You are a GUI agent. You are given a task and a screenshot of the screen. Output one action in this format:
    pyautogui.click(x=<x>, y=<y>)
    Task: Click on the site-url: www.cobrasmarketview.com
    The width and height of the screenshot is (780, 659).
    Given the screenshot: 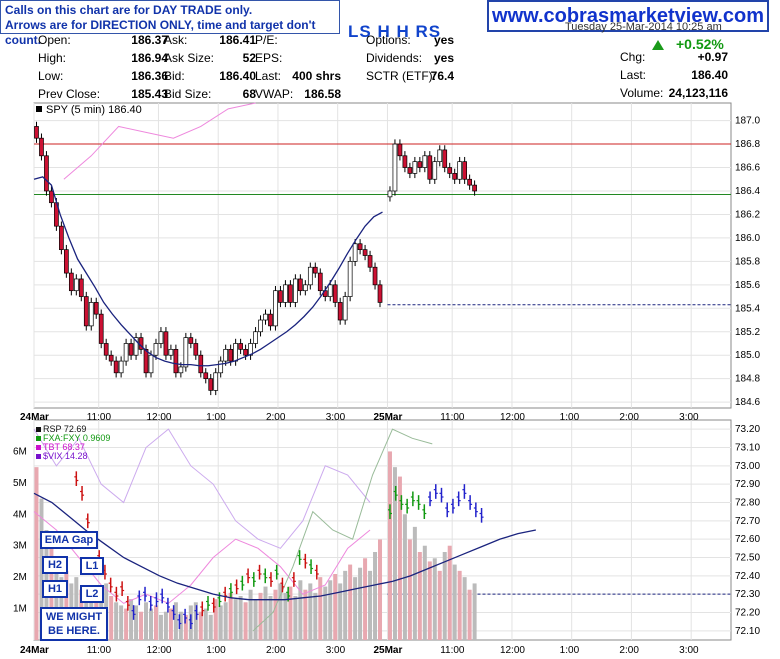 What is the action you would take?
    pyautogui.click(x=628, y=16)
    